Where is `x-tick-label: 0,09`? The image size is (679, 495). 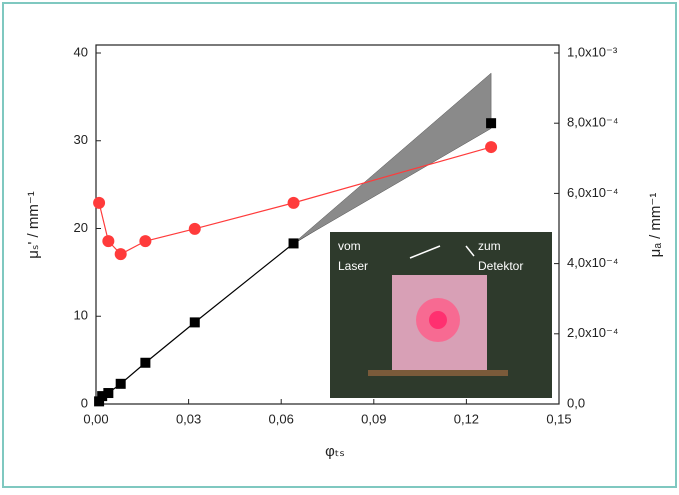
x-tick-label: 0,09 is located at coordinates (373, 418).